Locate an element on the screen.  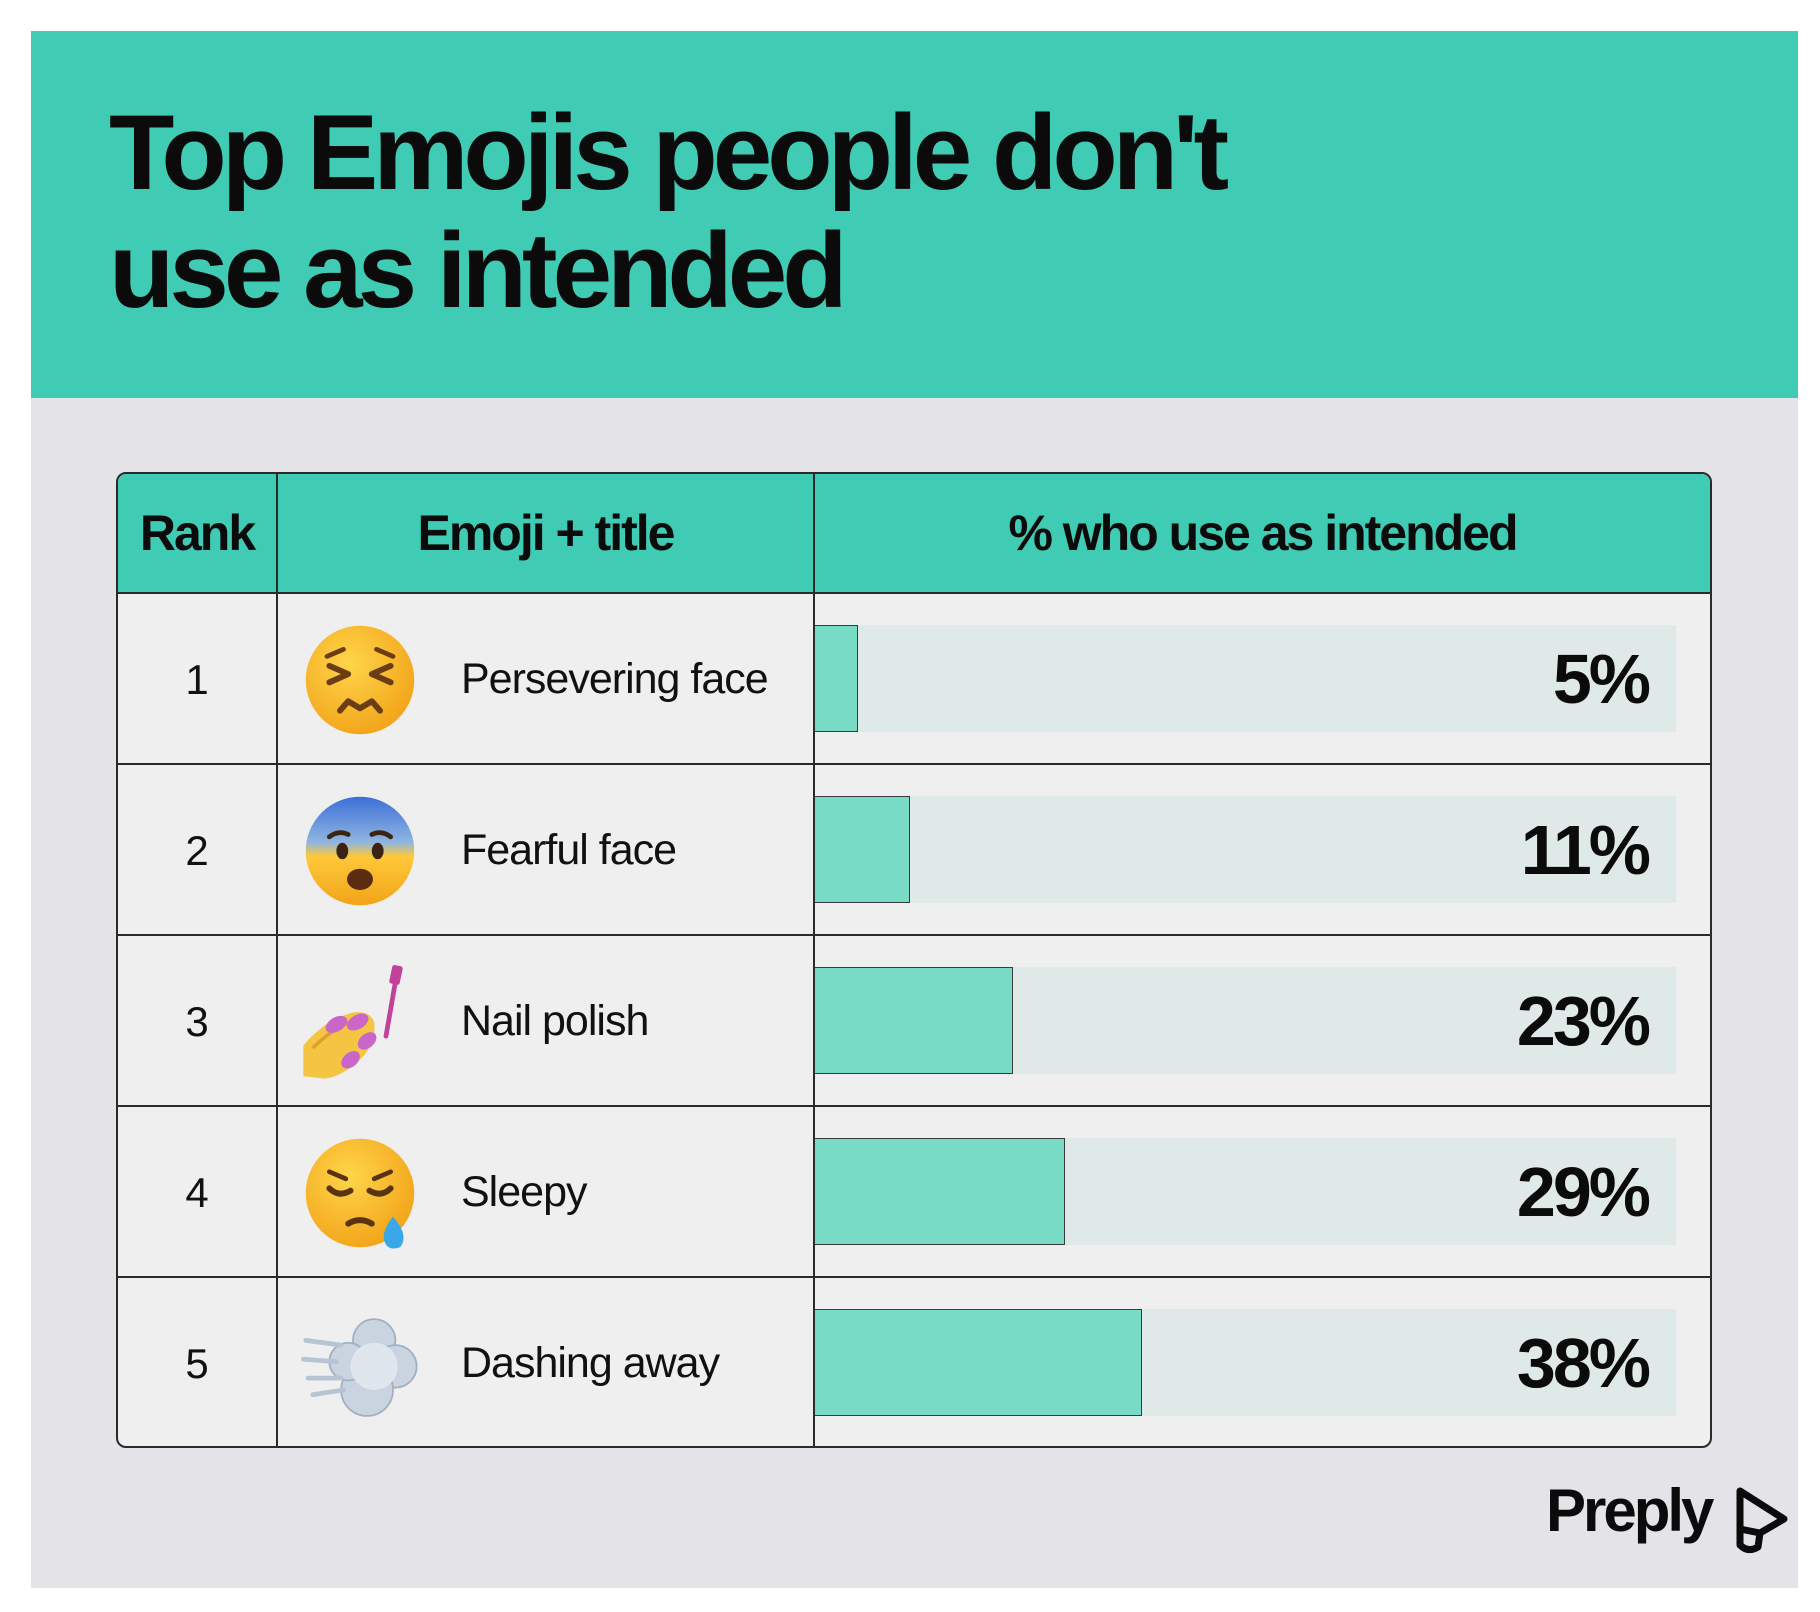
data-label: 29% is located at coordinates (1583, 1192).